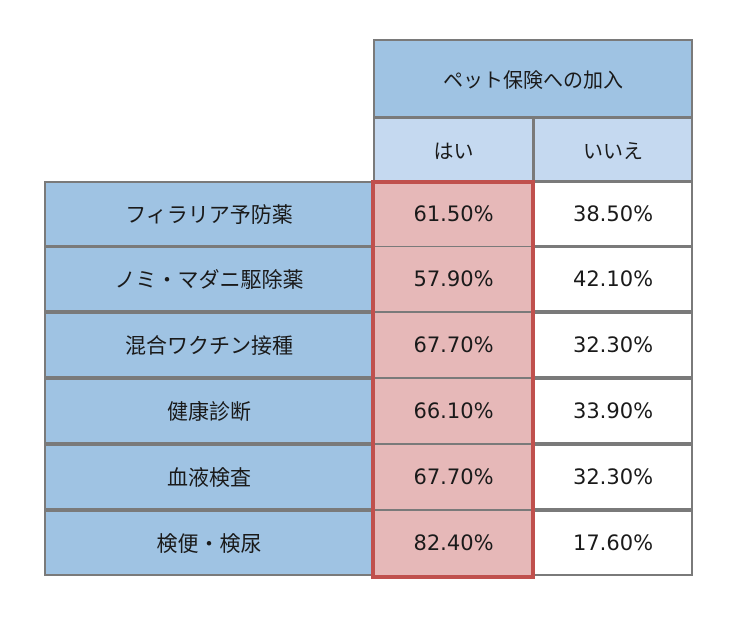 The width and height of the screenshot is (738, 637). Describe the element at coordinates (209, 477) in the screenshot. I see `row-label: 血液検査` at that location.